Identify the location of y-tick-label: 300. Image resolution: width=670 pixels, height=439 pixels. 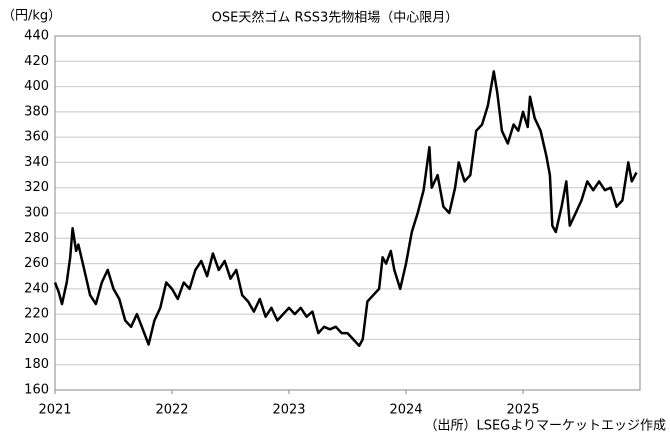
(36, 213).